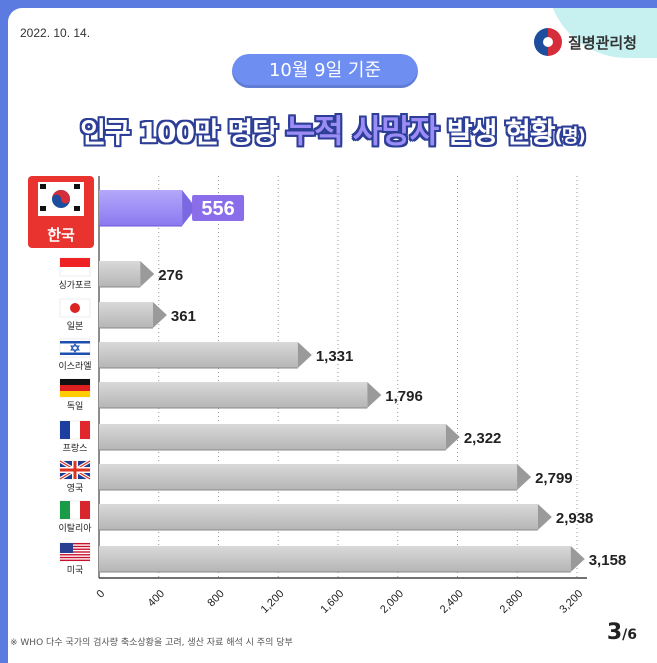 This screenshot has height=663, width=657. What do you see at coordinates (75, 470) in the screenshot?
I see `uk-flag` at bounding box center [75, 470].